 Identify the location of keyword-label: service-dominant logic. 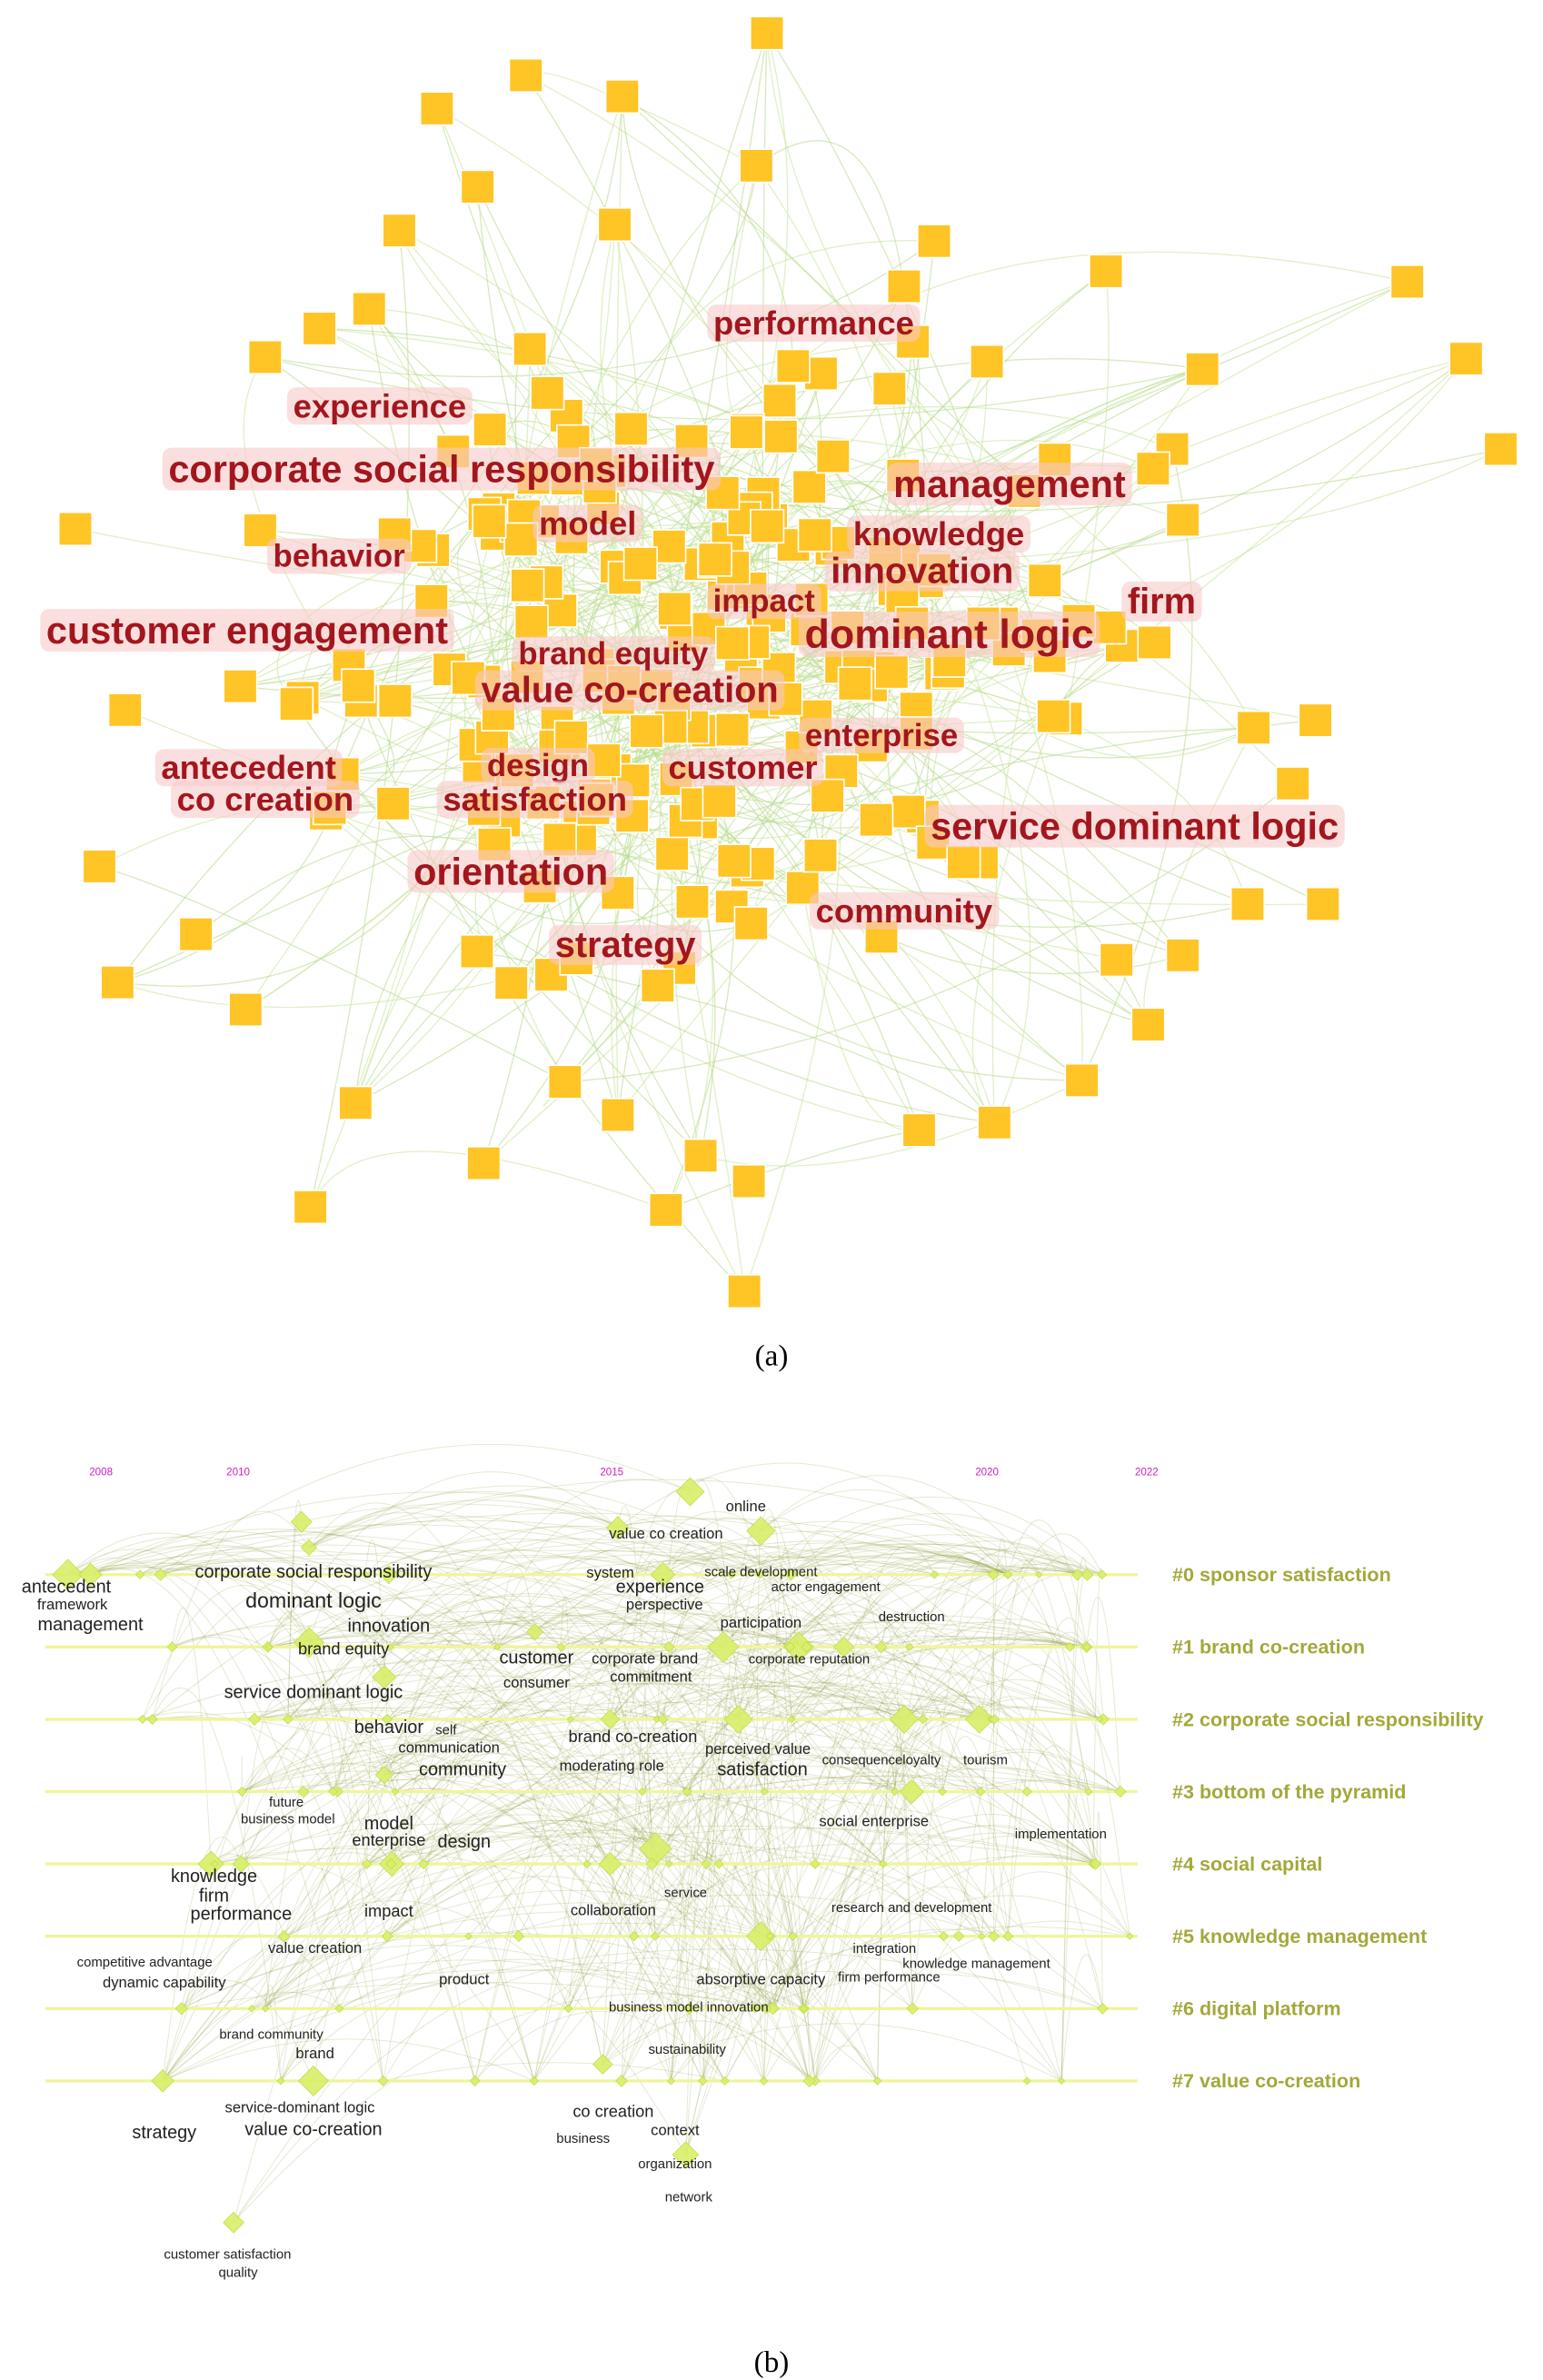
(300, 2107).